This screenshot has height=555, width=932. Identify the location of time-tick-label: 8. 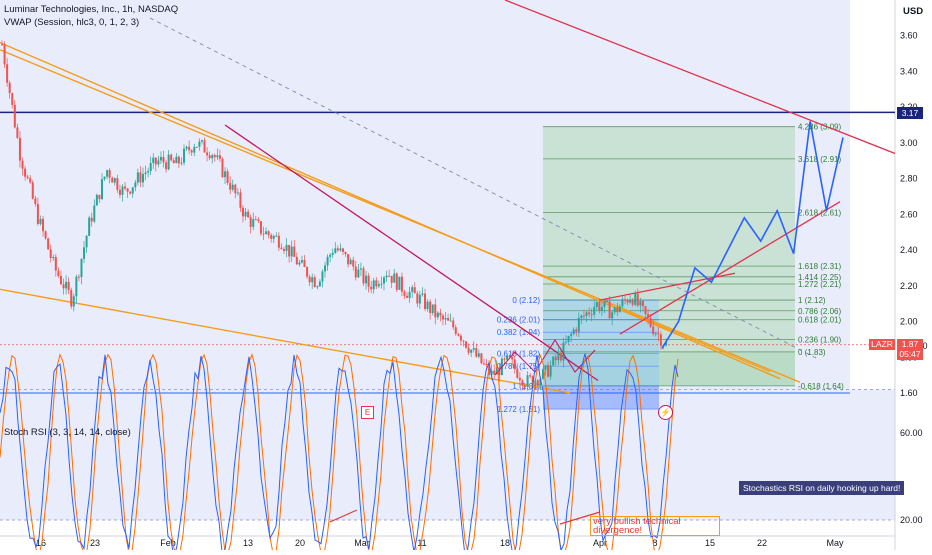
(654, 543).